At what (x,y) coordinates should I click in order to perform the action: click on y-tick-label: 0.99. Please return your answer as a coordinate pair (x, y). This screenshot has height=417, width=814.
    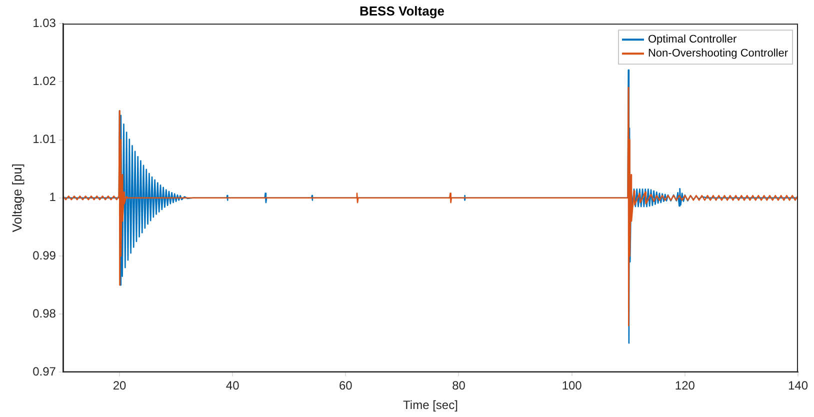
    Looking at the image, I should click on (44, 255).